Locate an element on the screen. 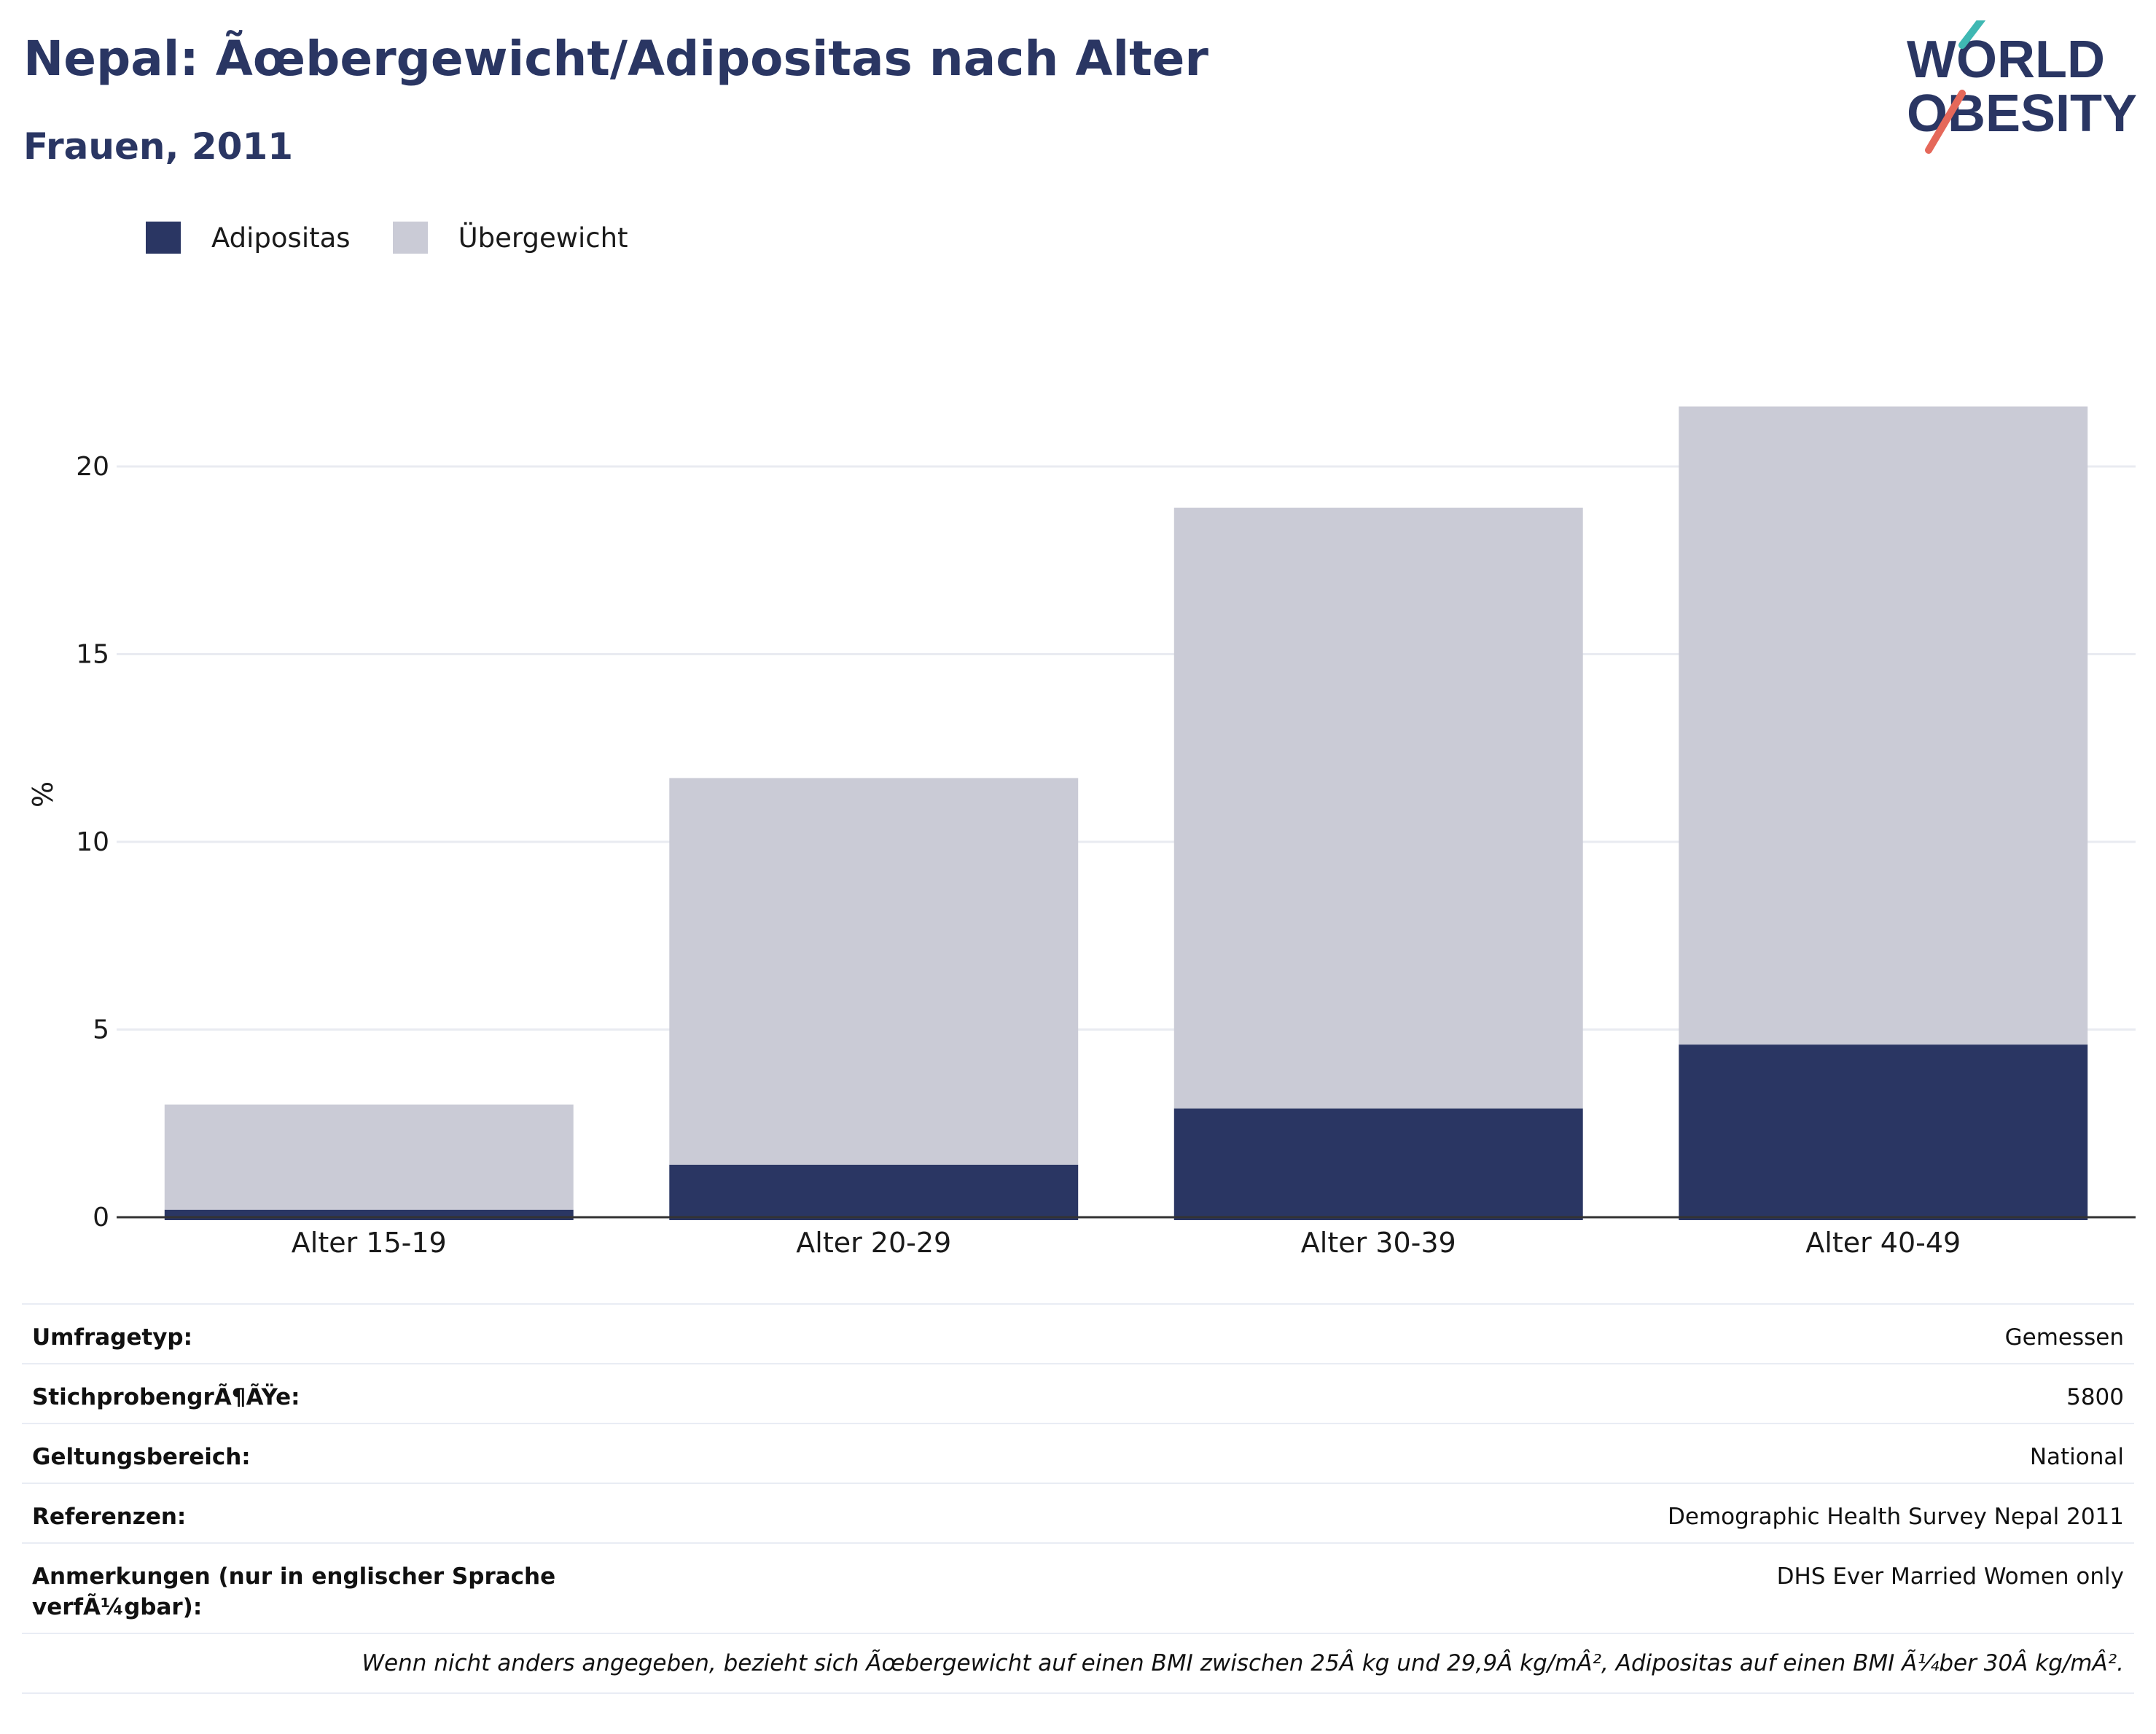  legend-item-overweight: Übergewicht is located at coordinates (510, 238).